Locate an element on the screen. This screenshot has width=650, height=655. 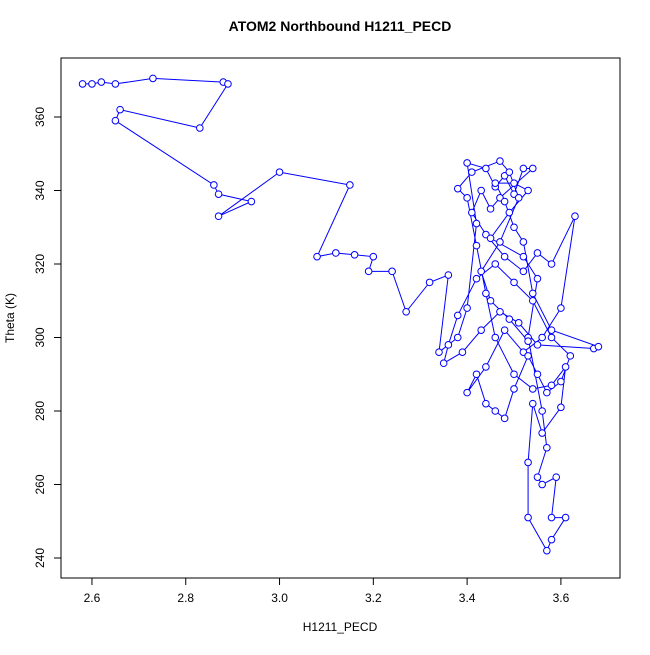
x-axis-label: H1211_PECD is located at coordinates (340, 627).